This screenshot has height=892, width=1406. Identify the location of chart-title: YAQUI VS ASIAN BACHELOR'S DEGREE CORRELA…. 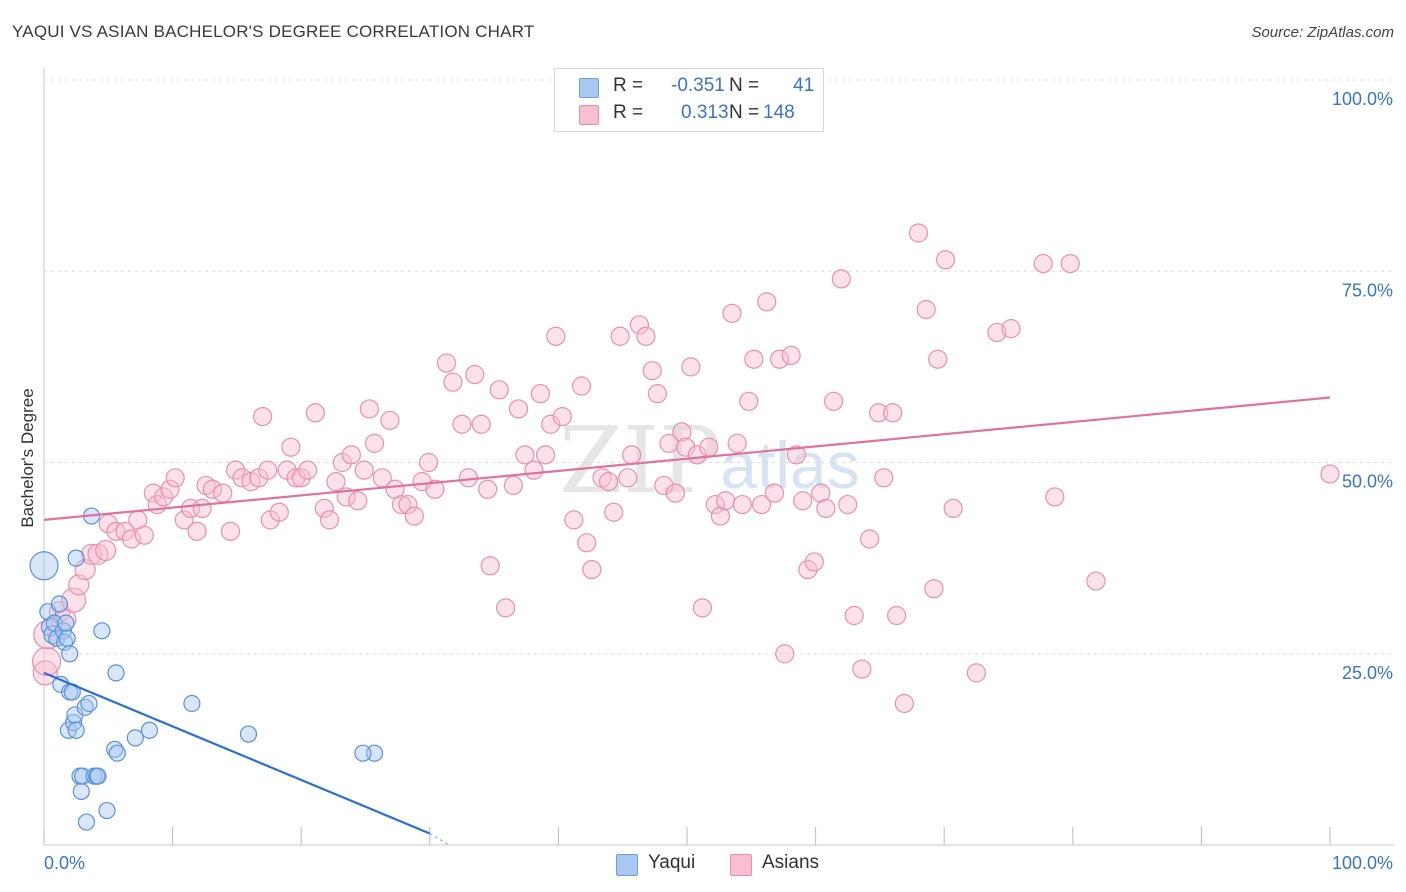
(273, 31).